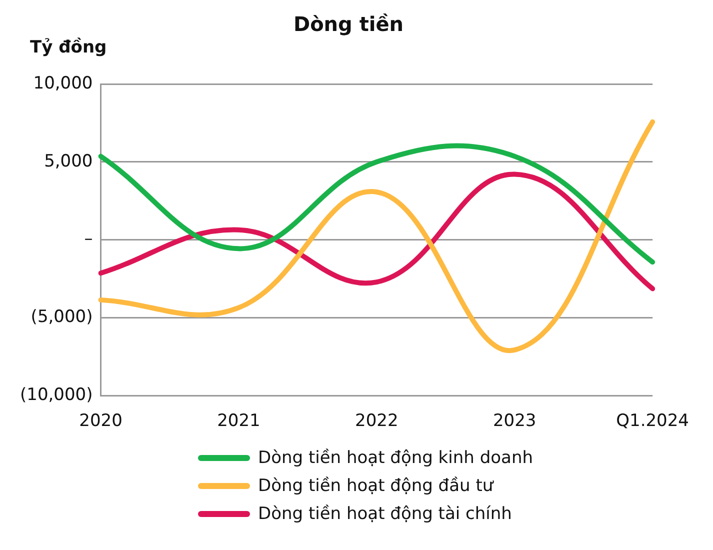 This screenshot has width=713, height=550. What do you see at coordinates (68, 161) in the screenshot?
I see `y-tick-label: 5,000` at bounding box center [68, 161].